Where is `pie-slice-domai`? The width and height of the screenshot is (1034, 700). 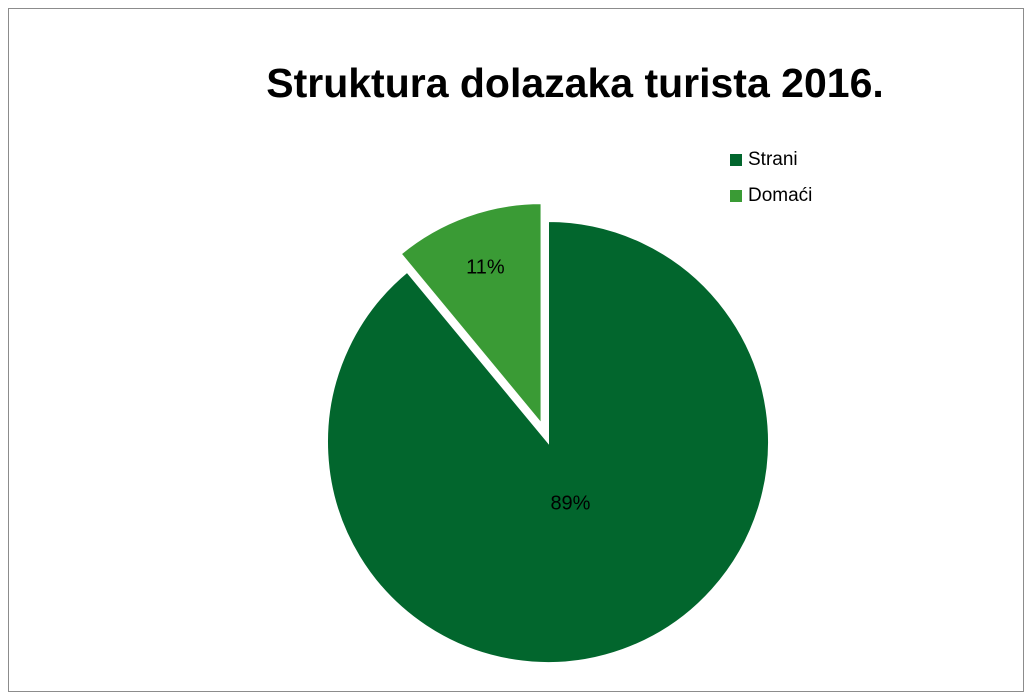 pie-slice-domai is located at coordinates (471, 314).